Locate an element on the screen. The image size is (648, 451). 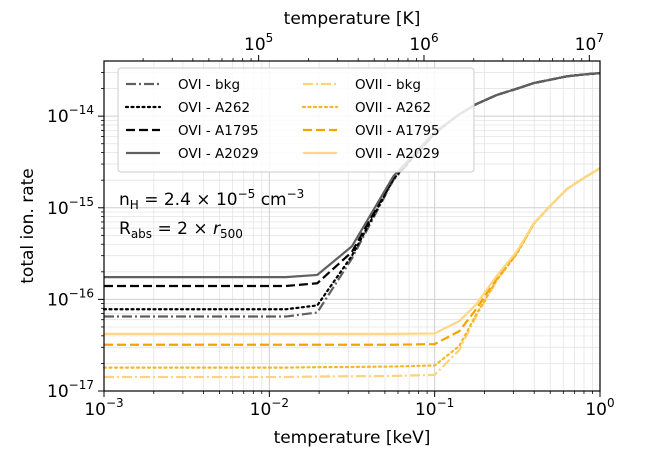
y-tick-label: 10−15 is located at coordinates (70, 207).